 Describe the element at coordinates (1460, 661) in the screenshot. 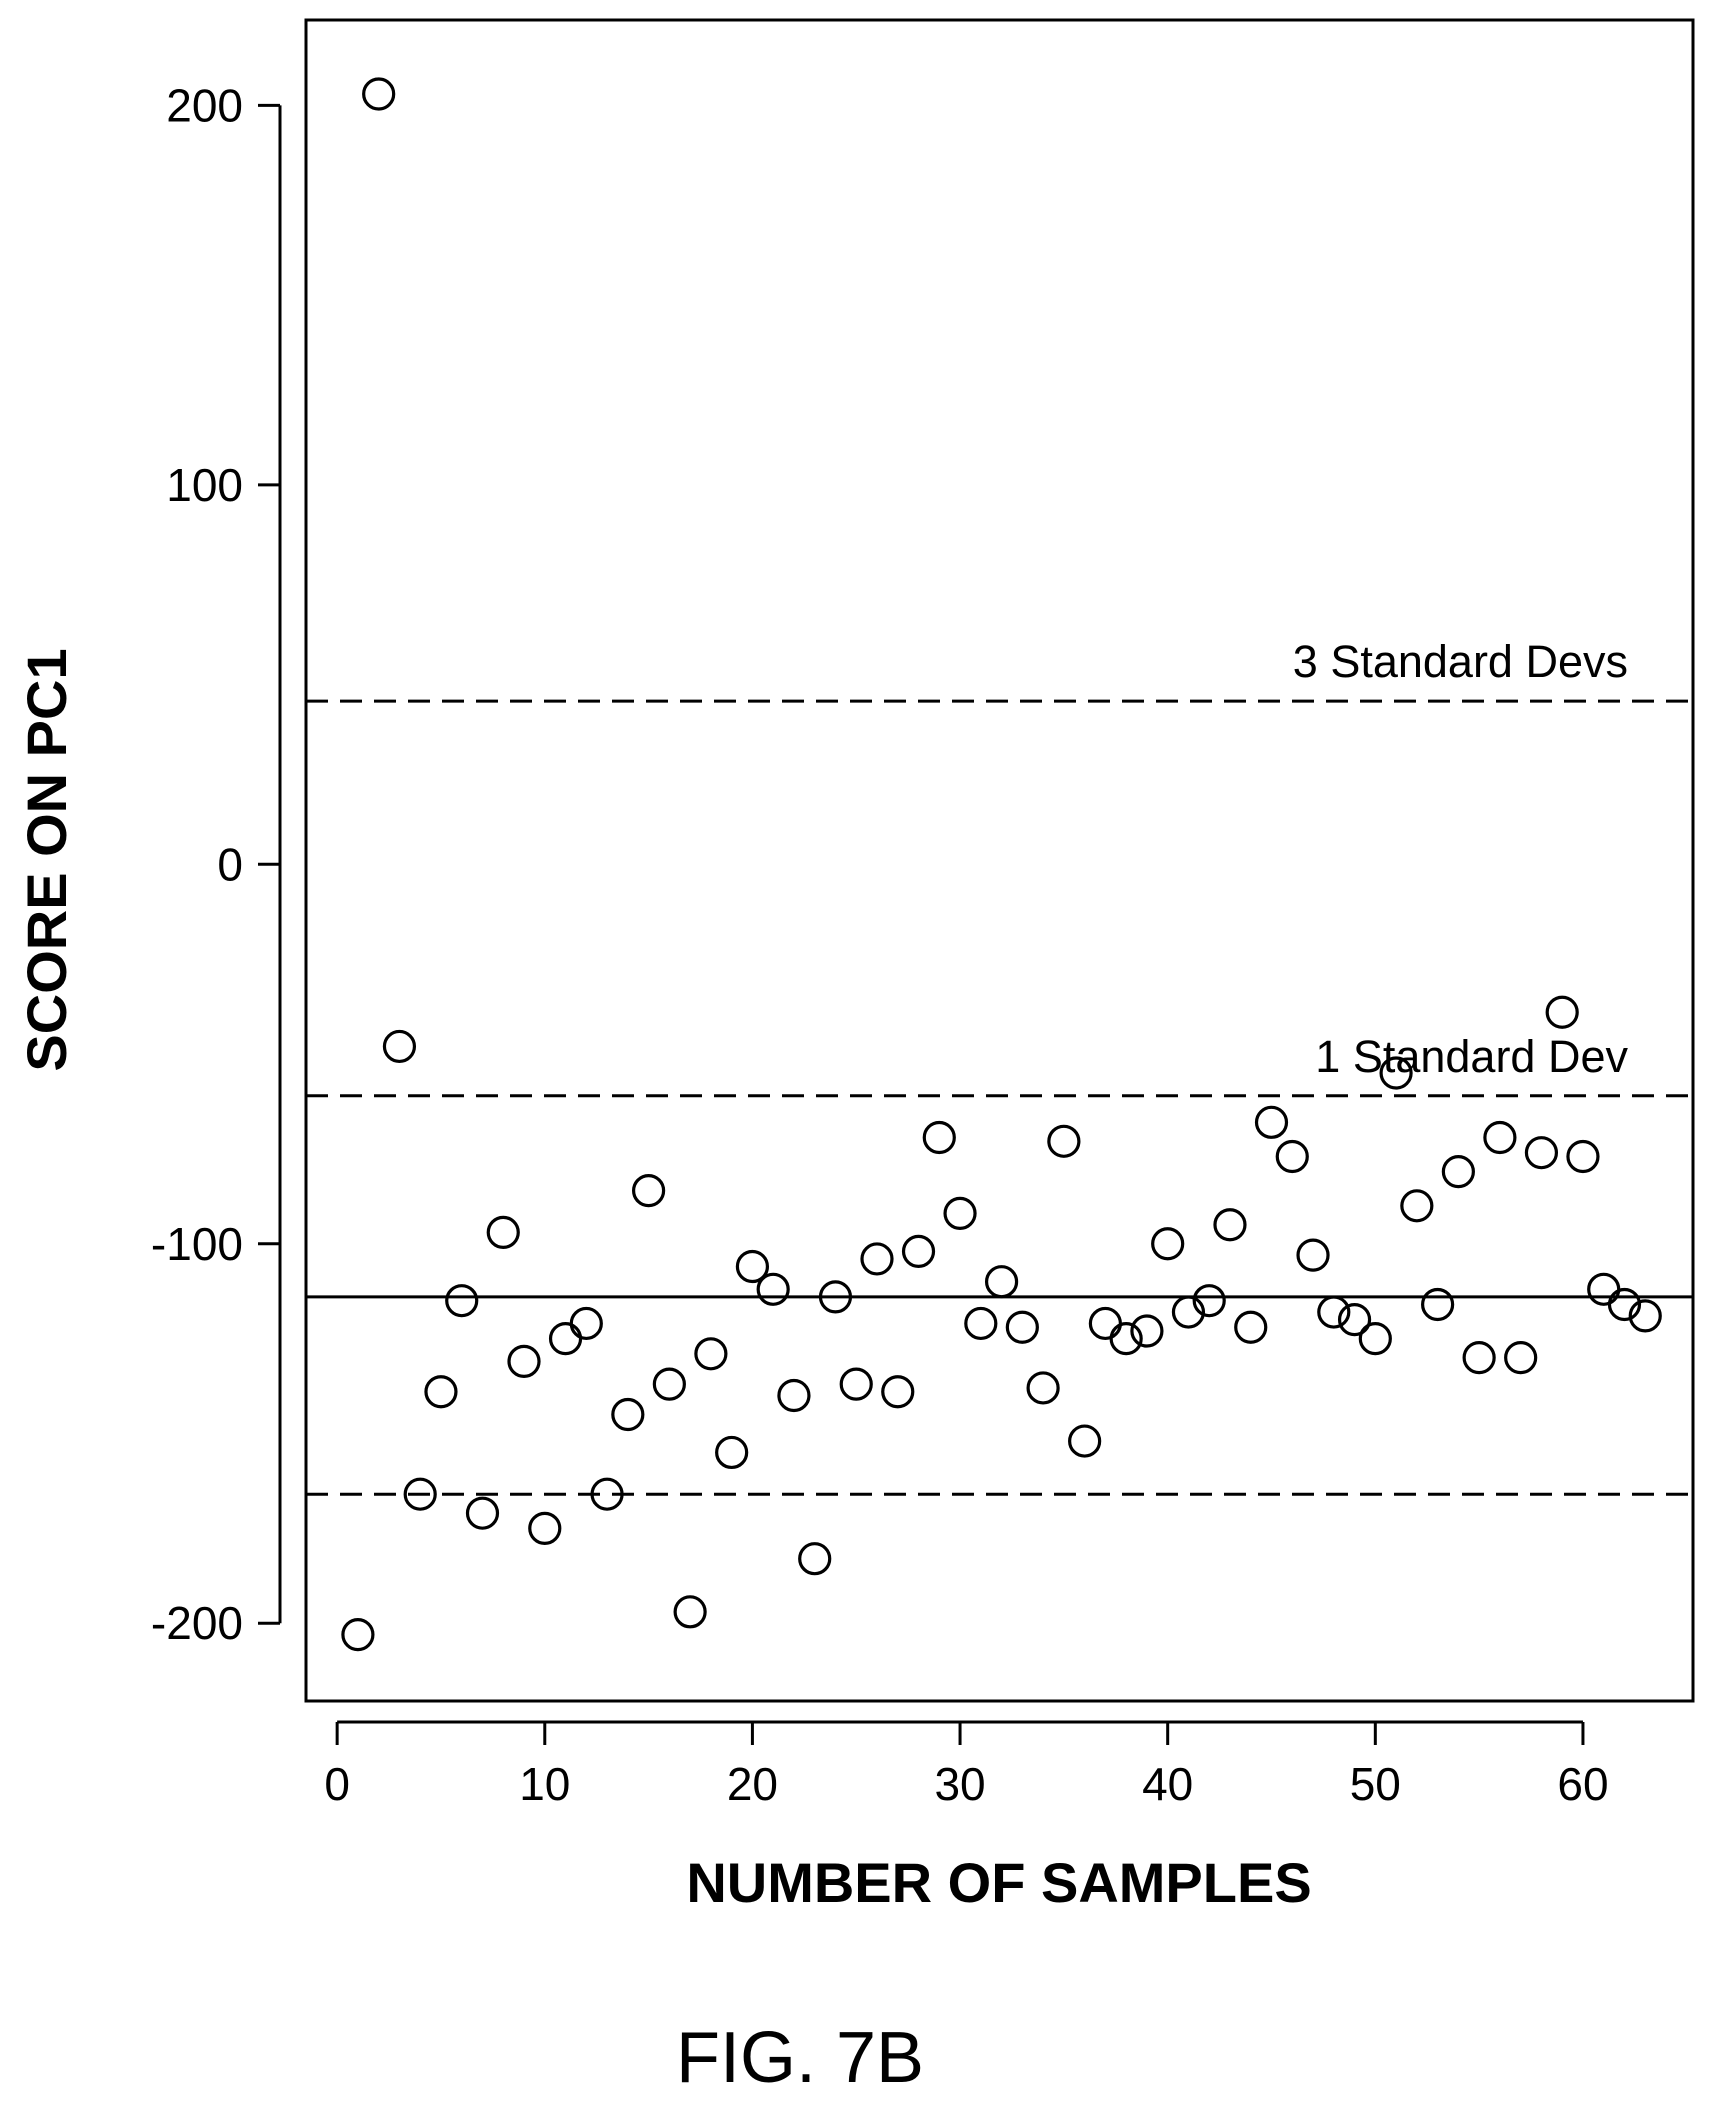

I see `reference-line-label: 3 Standard Devs` at that location.